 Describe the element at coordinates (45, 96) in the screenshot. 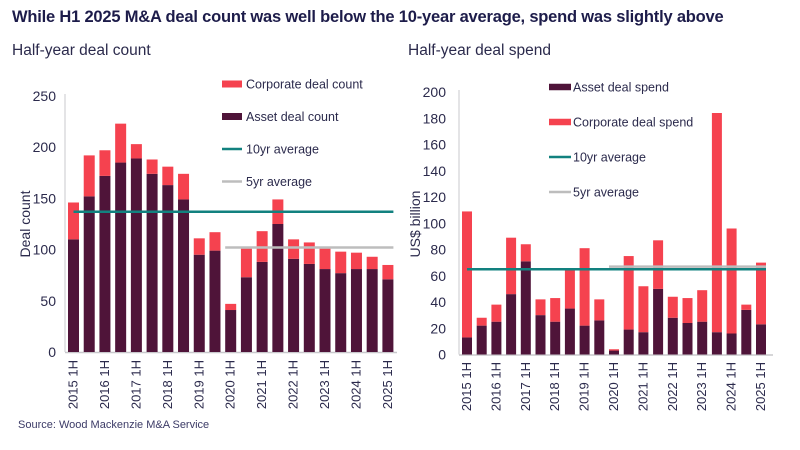

I see `y-tick-label: 250` at that location.